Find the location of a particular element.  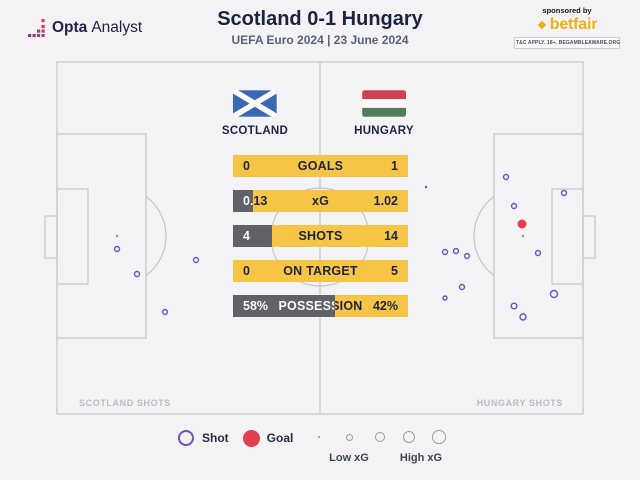

stat-value-home: 58% is located at coordinates (256, 306).